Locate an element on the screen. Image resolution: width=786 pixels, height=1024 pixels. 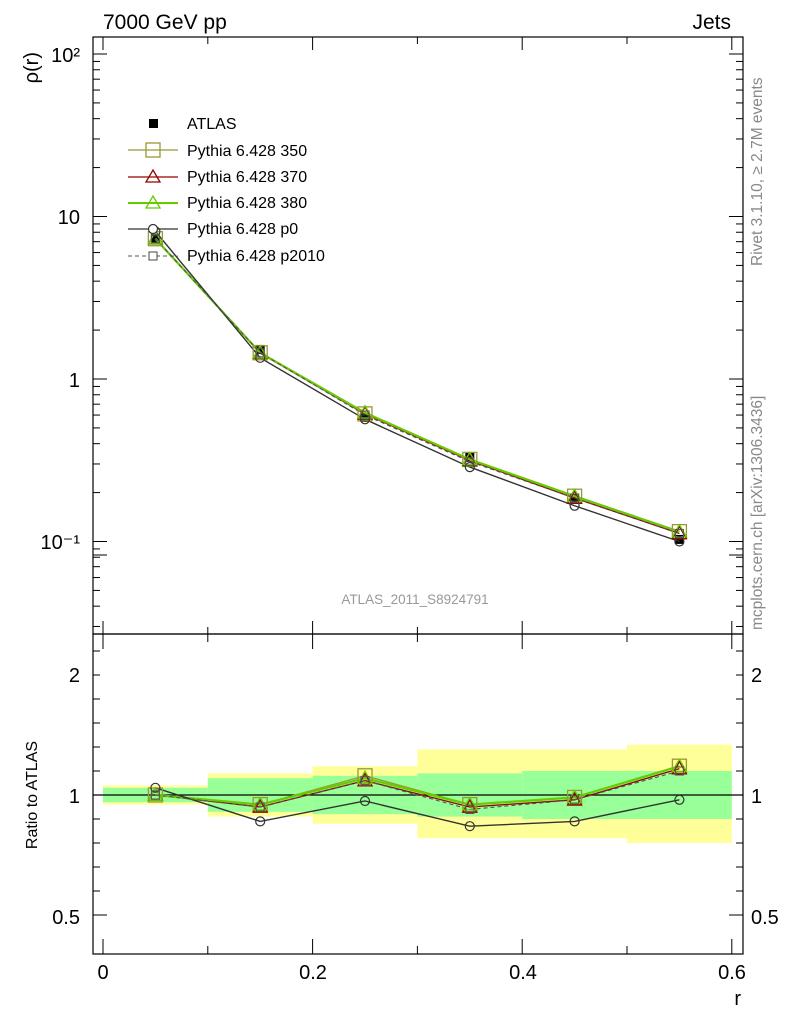
ratio-ytick-2: 2 is located at coordinates (74, 676).